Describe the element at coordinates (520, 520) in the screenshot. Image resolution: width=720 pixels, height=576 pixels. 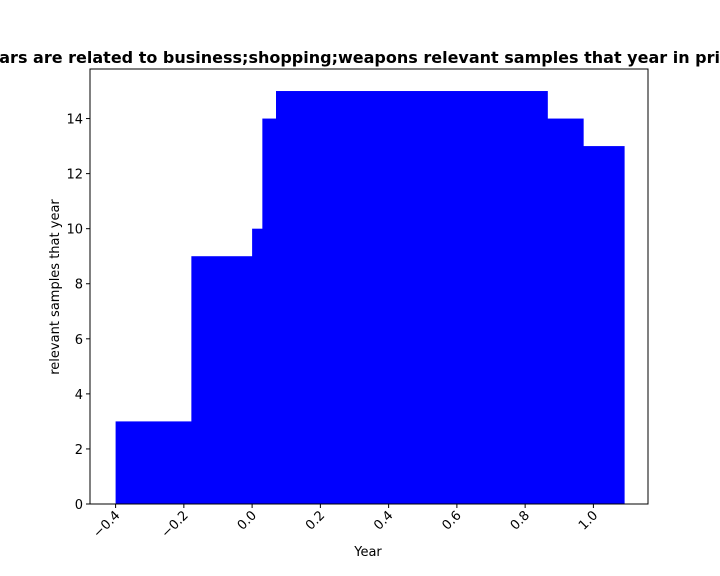
I see `x-tick-label: 0.8` at that location.